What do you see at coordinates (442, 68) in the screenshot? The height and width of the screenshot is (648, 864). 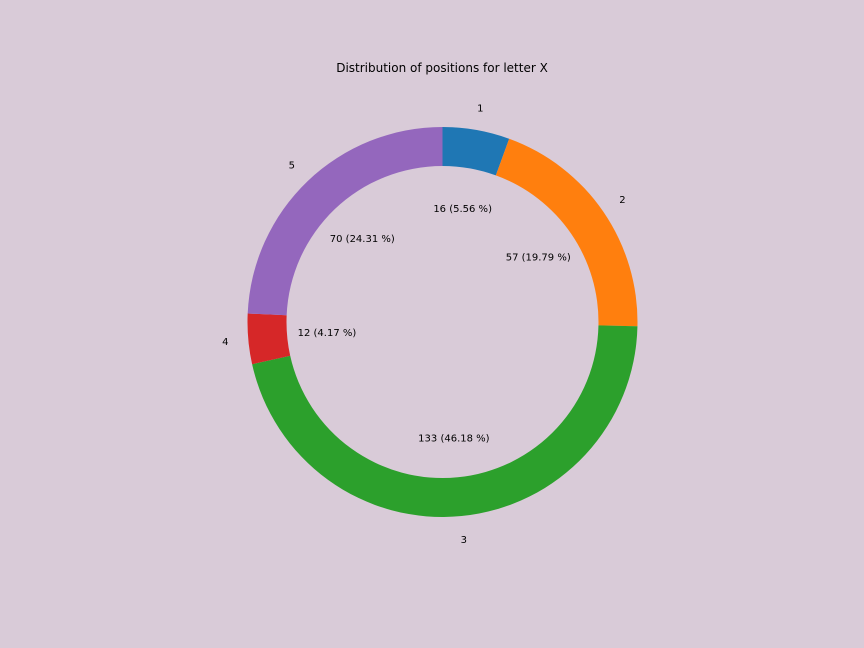 I see `chart-title: Distribution of positions for letter X` at bounding box center [442, 68].